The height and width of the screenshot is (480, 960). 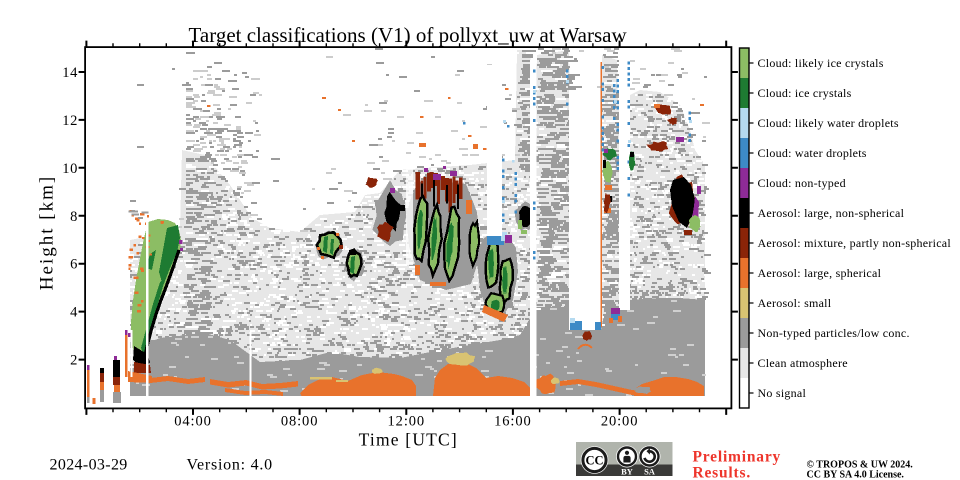 I want to click on svg-text:Aerosol: mixture, partly non-s: Aerosol: mixture, partly non-spherical, so click(x=855, y=243).